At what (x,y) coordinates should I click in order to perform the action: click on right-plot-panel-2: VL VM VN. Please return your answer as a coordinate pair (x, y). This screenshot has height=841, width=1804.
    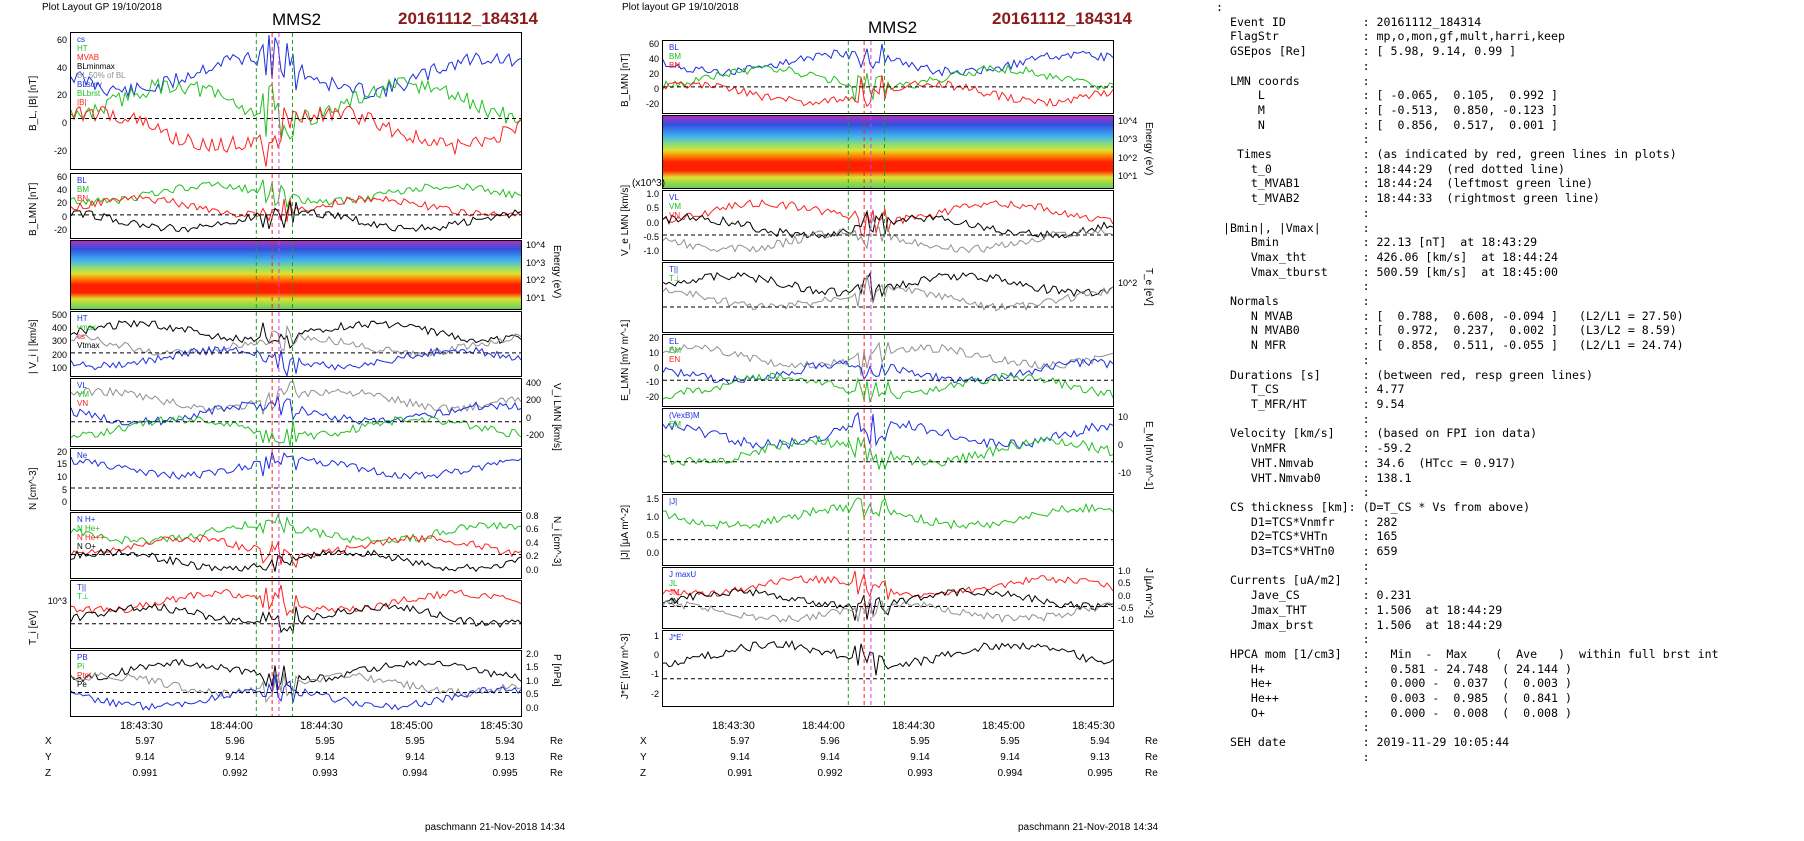
    Looking at the image, I should click on (888, 225).